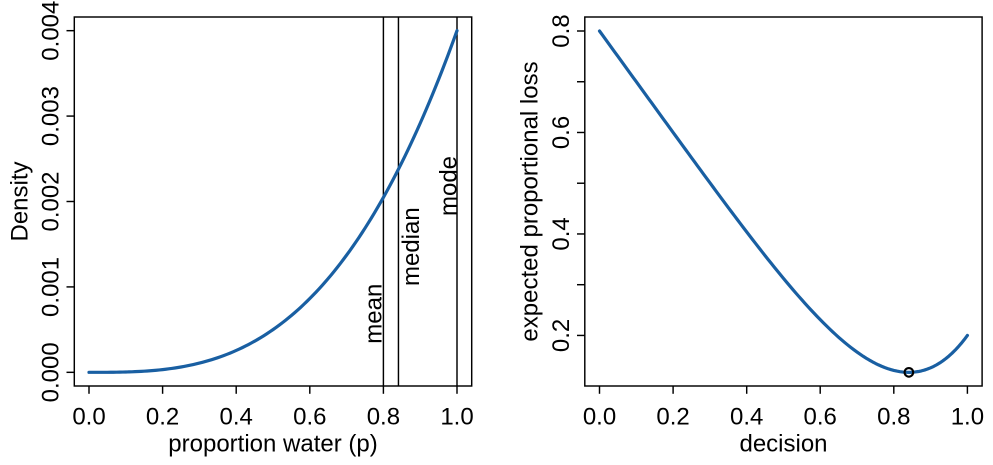 This screenshot has width=993, height=465. What do you see at coordinates (783, 444) in the screenshot?
I see `svg-text: decision` at bounding box center [783, 444].